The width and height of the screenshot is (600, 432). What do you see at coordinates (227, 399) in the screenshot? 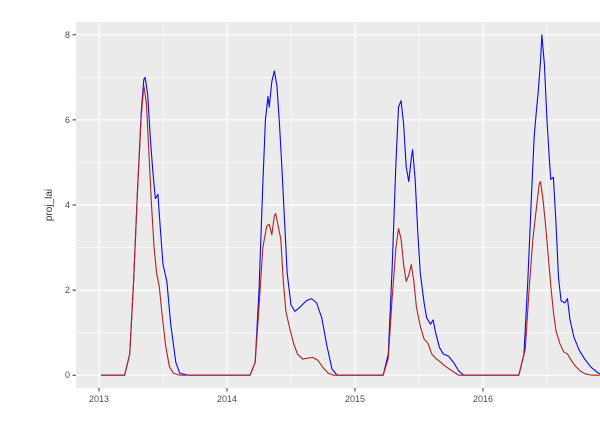
I see `x-tick-label: 2014` at bounding box center [227, 399].